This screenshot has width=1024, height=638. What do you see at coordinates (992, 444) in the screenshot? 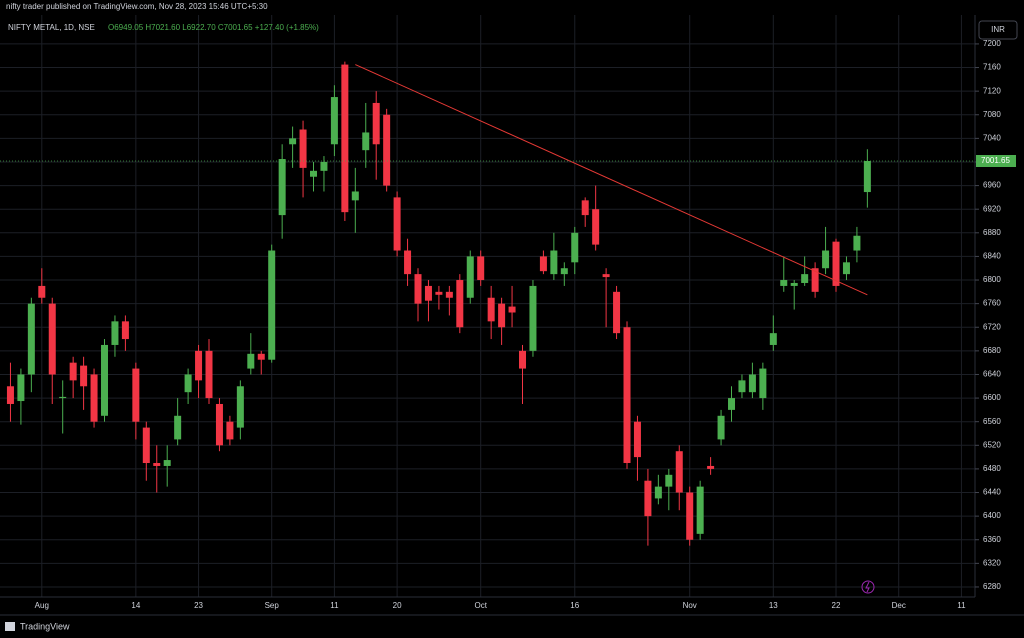
I see `y-tick-label: 6520` at bounding box center [992, 444].